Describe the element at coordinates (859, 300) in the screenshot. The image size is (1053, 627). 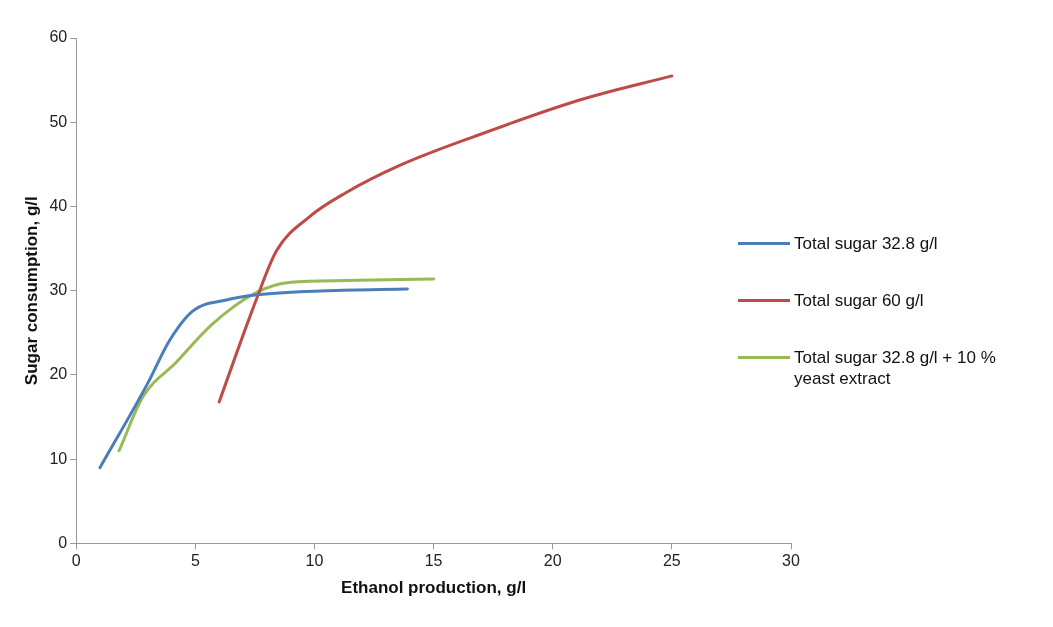
I see `legend-label: Total sugar 60 g/l` at that location.